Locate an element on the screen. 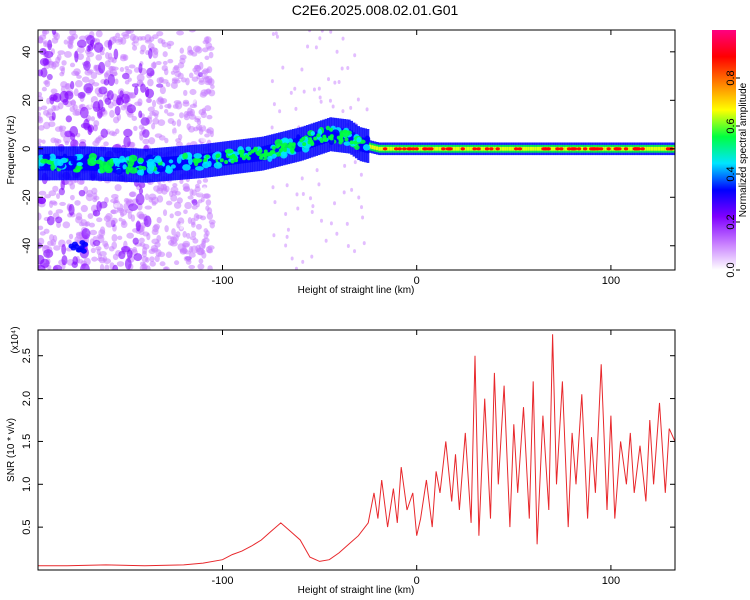 The height and width of the screenshot is (600, 750). x-tick-label: 0 is located at coordinates (417, 581).